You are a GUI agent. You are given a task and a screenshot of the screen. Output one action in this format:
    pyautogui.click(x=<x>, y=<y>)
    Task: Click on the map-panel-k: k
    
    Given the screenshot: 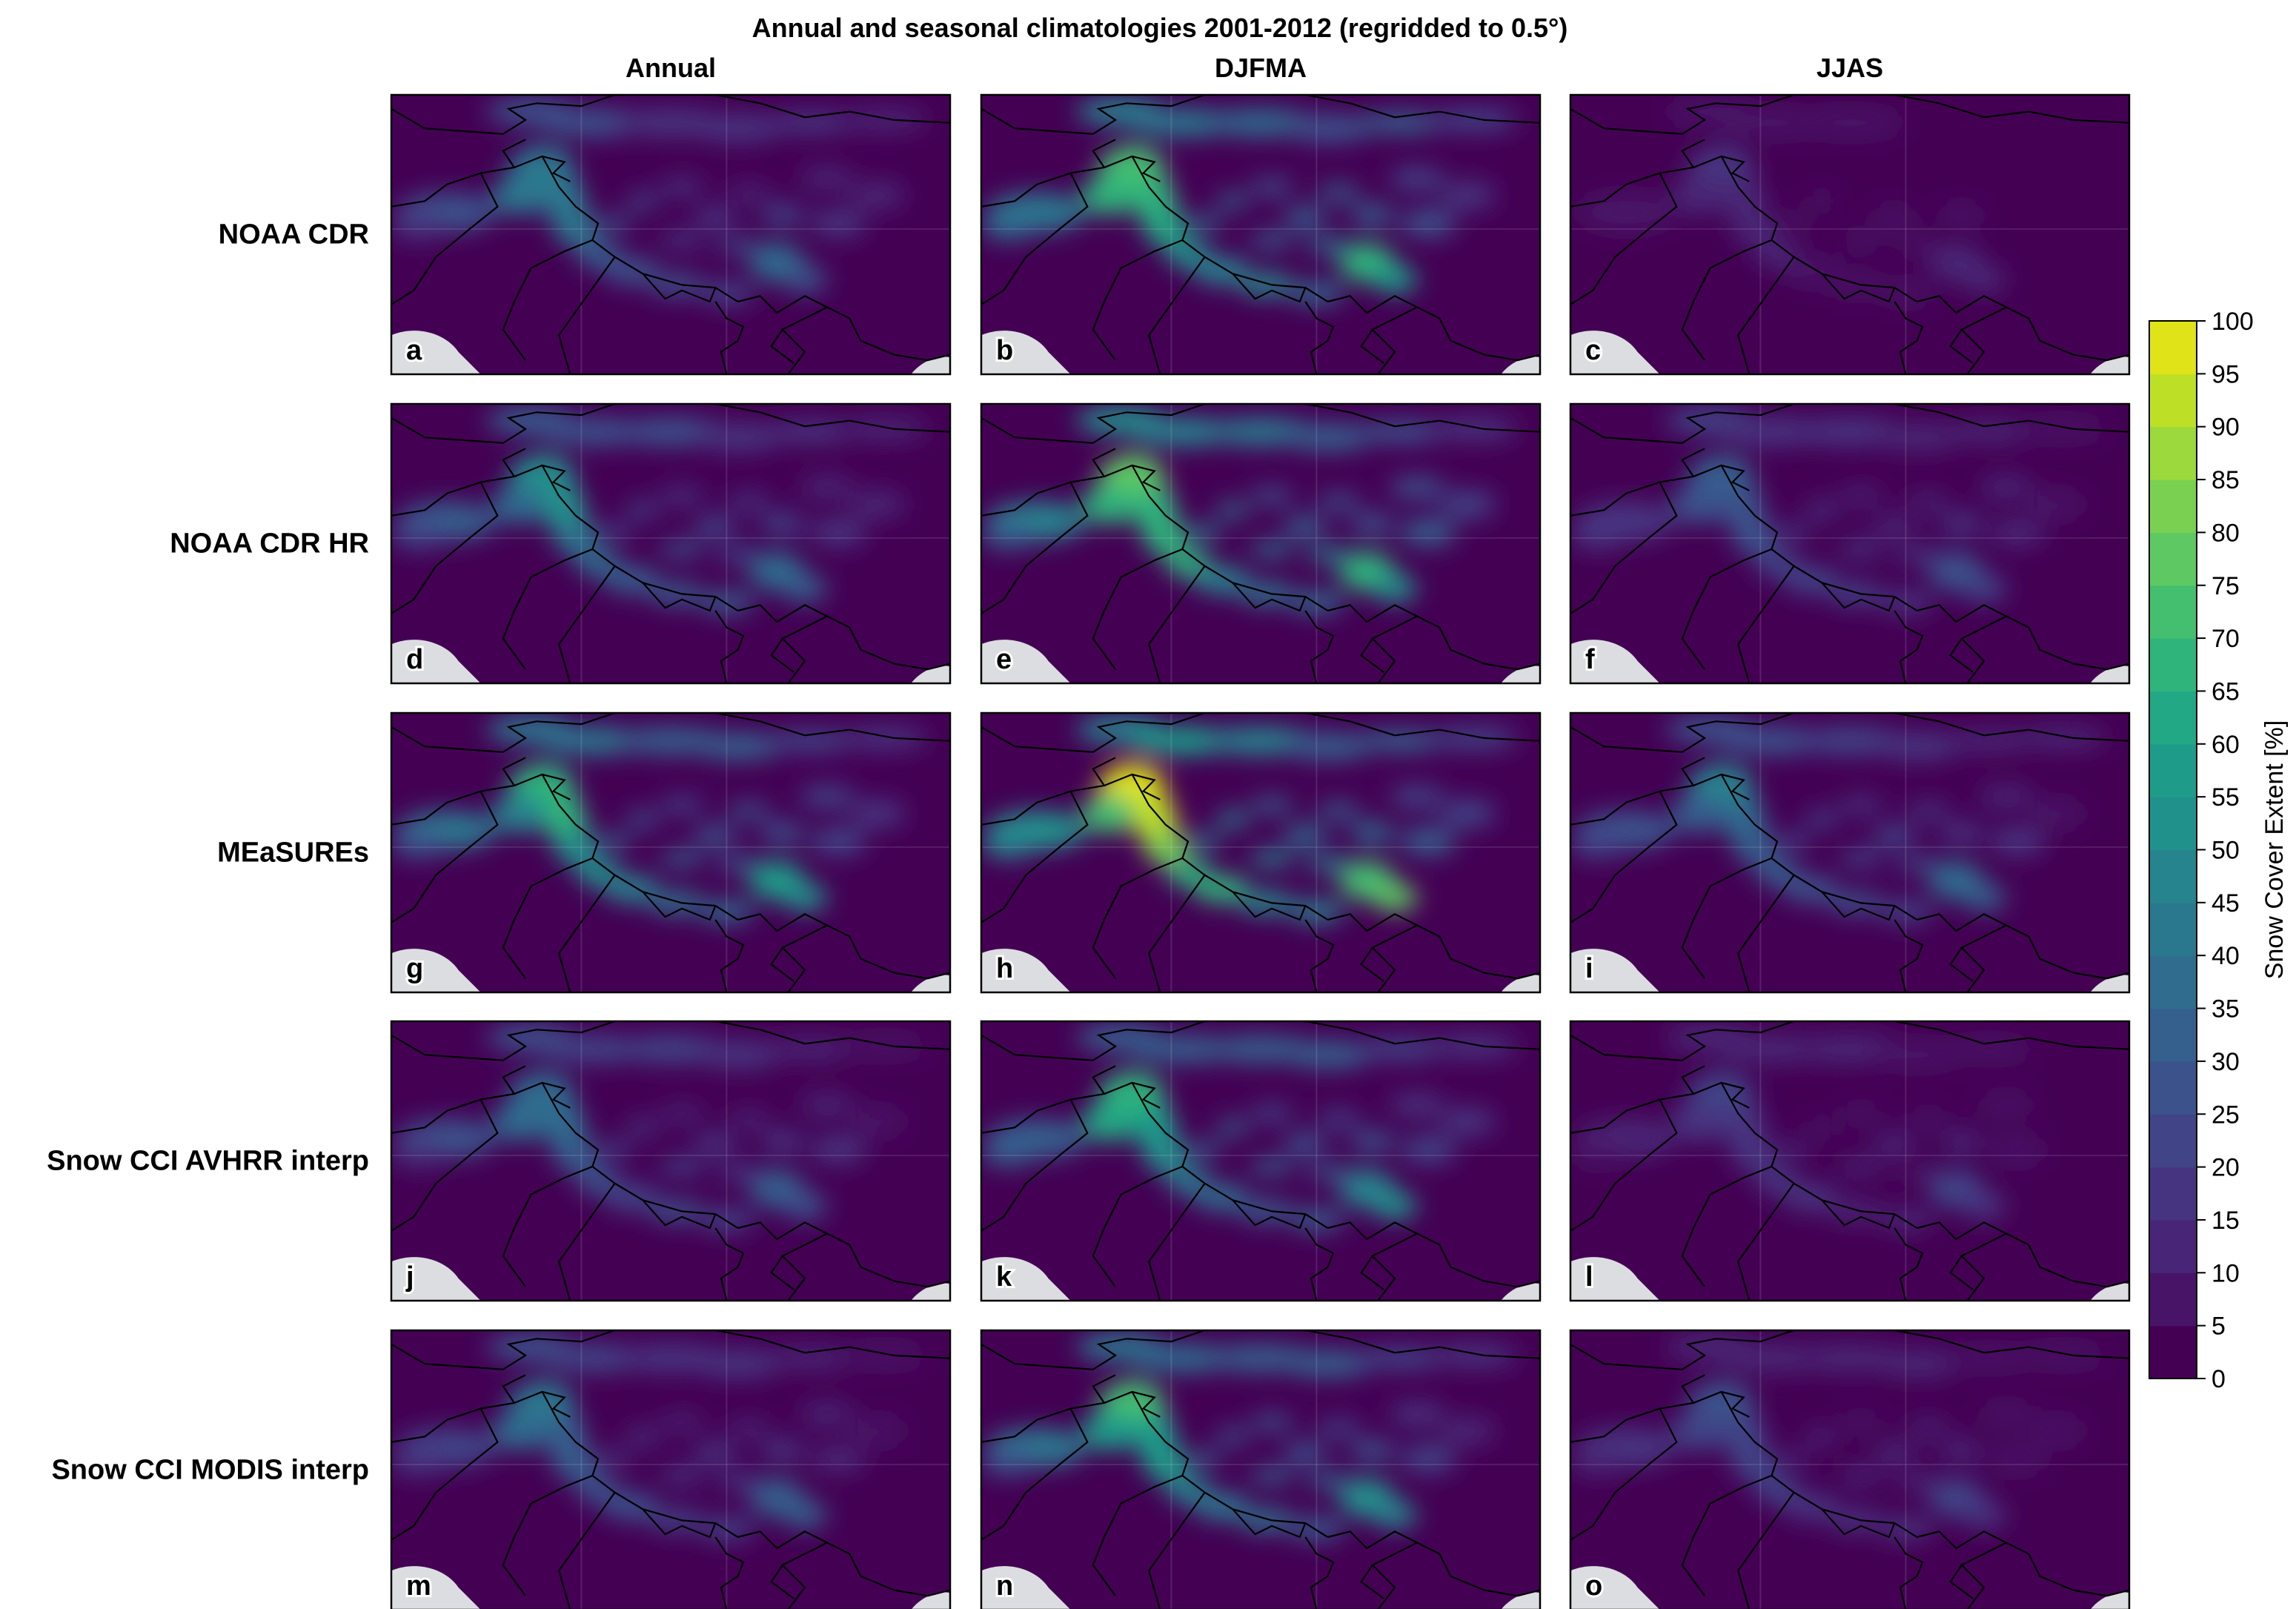 What is the action you would take?
    pyautogui.click(x=1261, y=1161)
    